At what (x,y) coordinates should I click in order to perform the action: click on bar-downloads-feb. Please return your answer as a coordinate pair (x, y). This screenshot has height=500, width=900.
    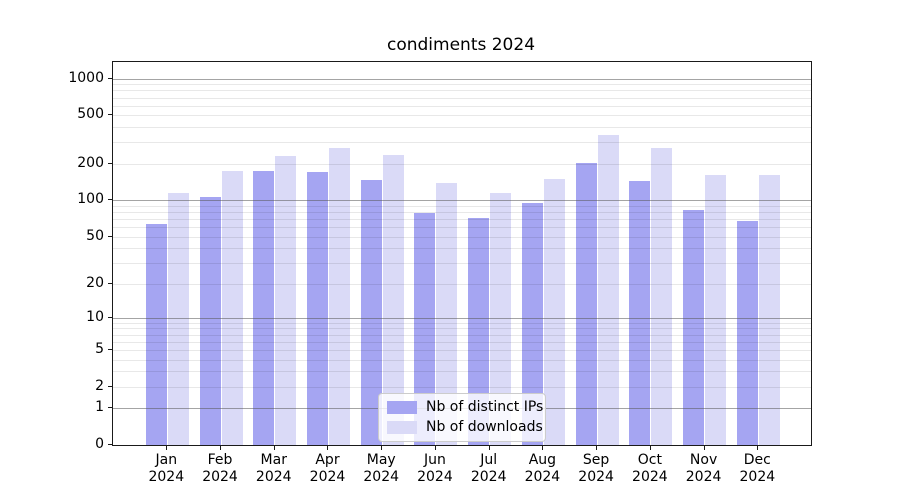
    Looking at the image, I should click on (232, 308).